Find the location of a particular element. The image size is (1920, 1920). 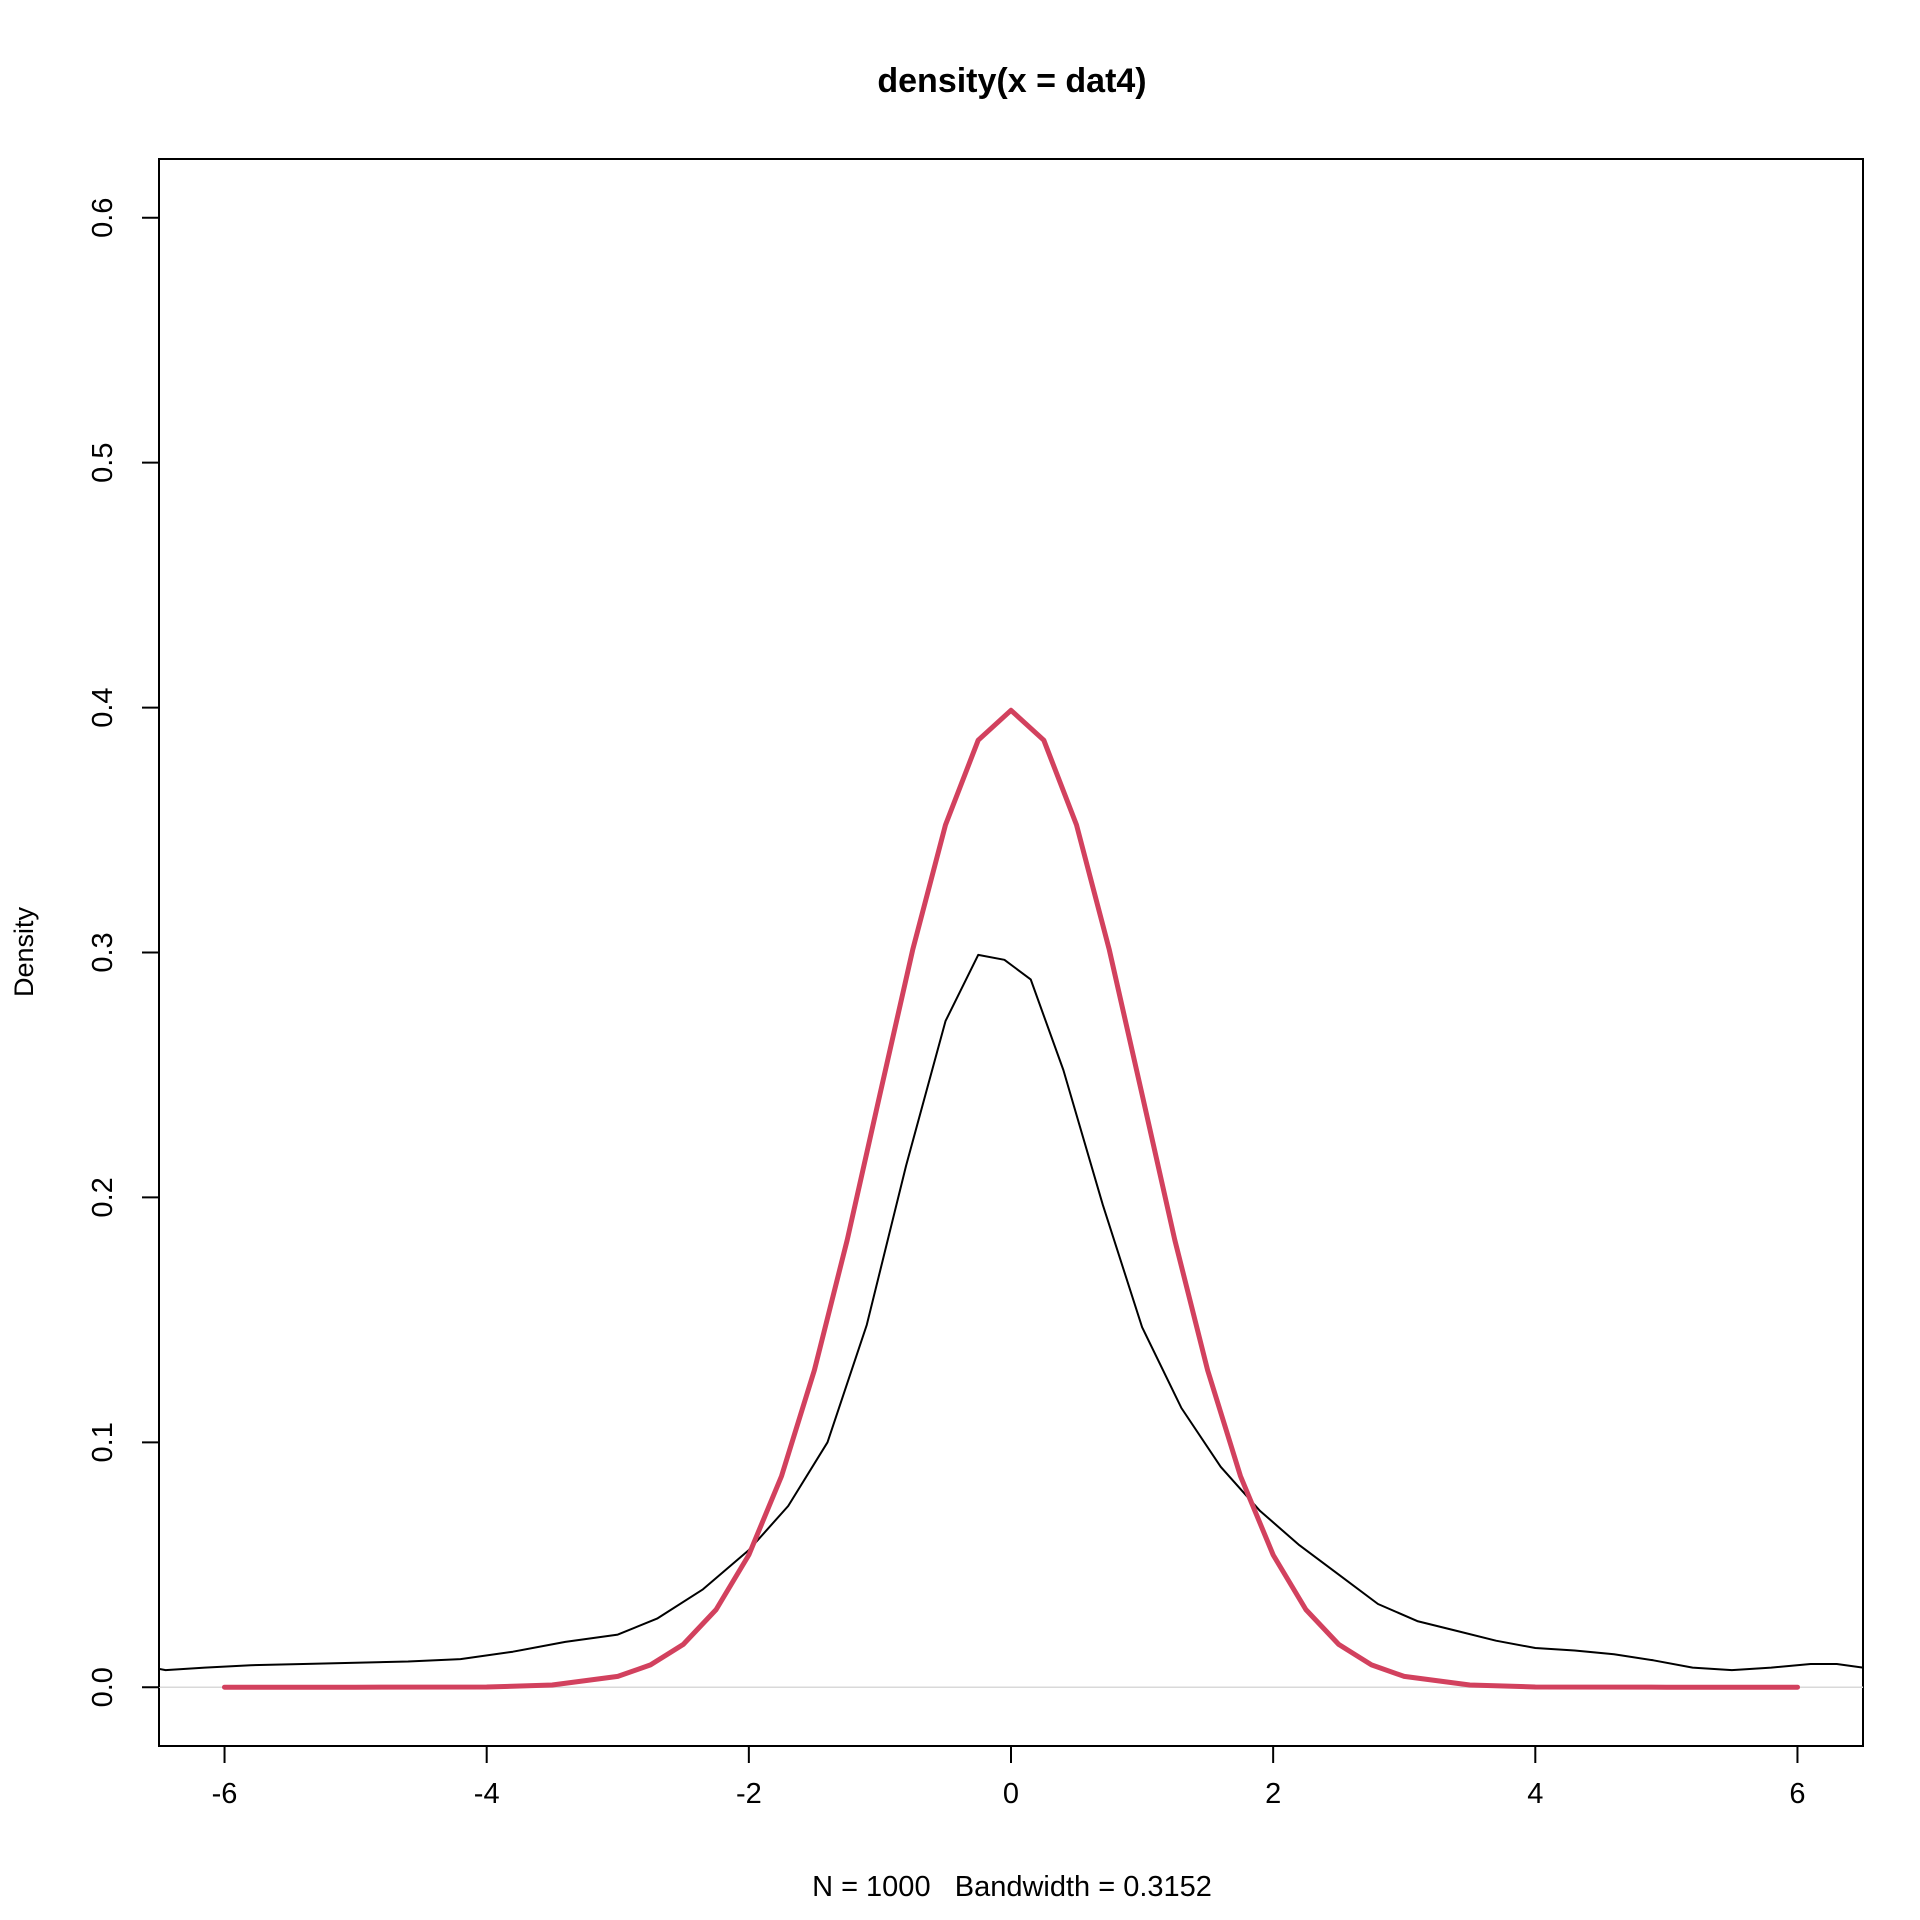

x-tick-label: -6 is located at coordinates (225, 1794).